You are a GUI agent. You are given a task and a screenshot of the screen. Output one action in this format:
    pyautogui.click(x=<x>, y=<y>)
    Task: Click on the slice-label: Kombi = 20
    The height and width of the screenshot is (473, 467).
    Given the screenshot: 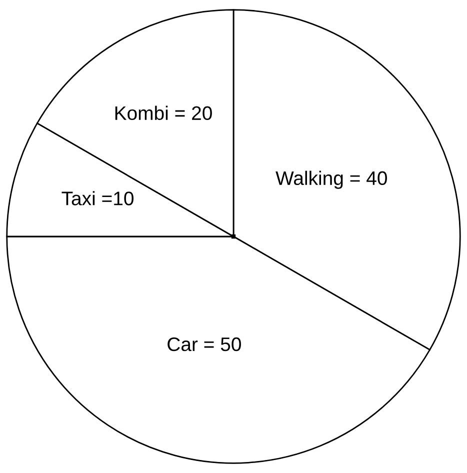 What is the action you would take?
    pyautogui.click(x=163, y=113)
    